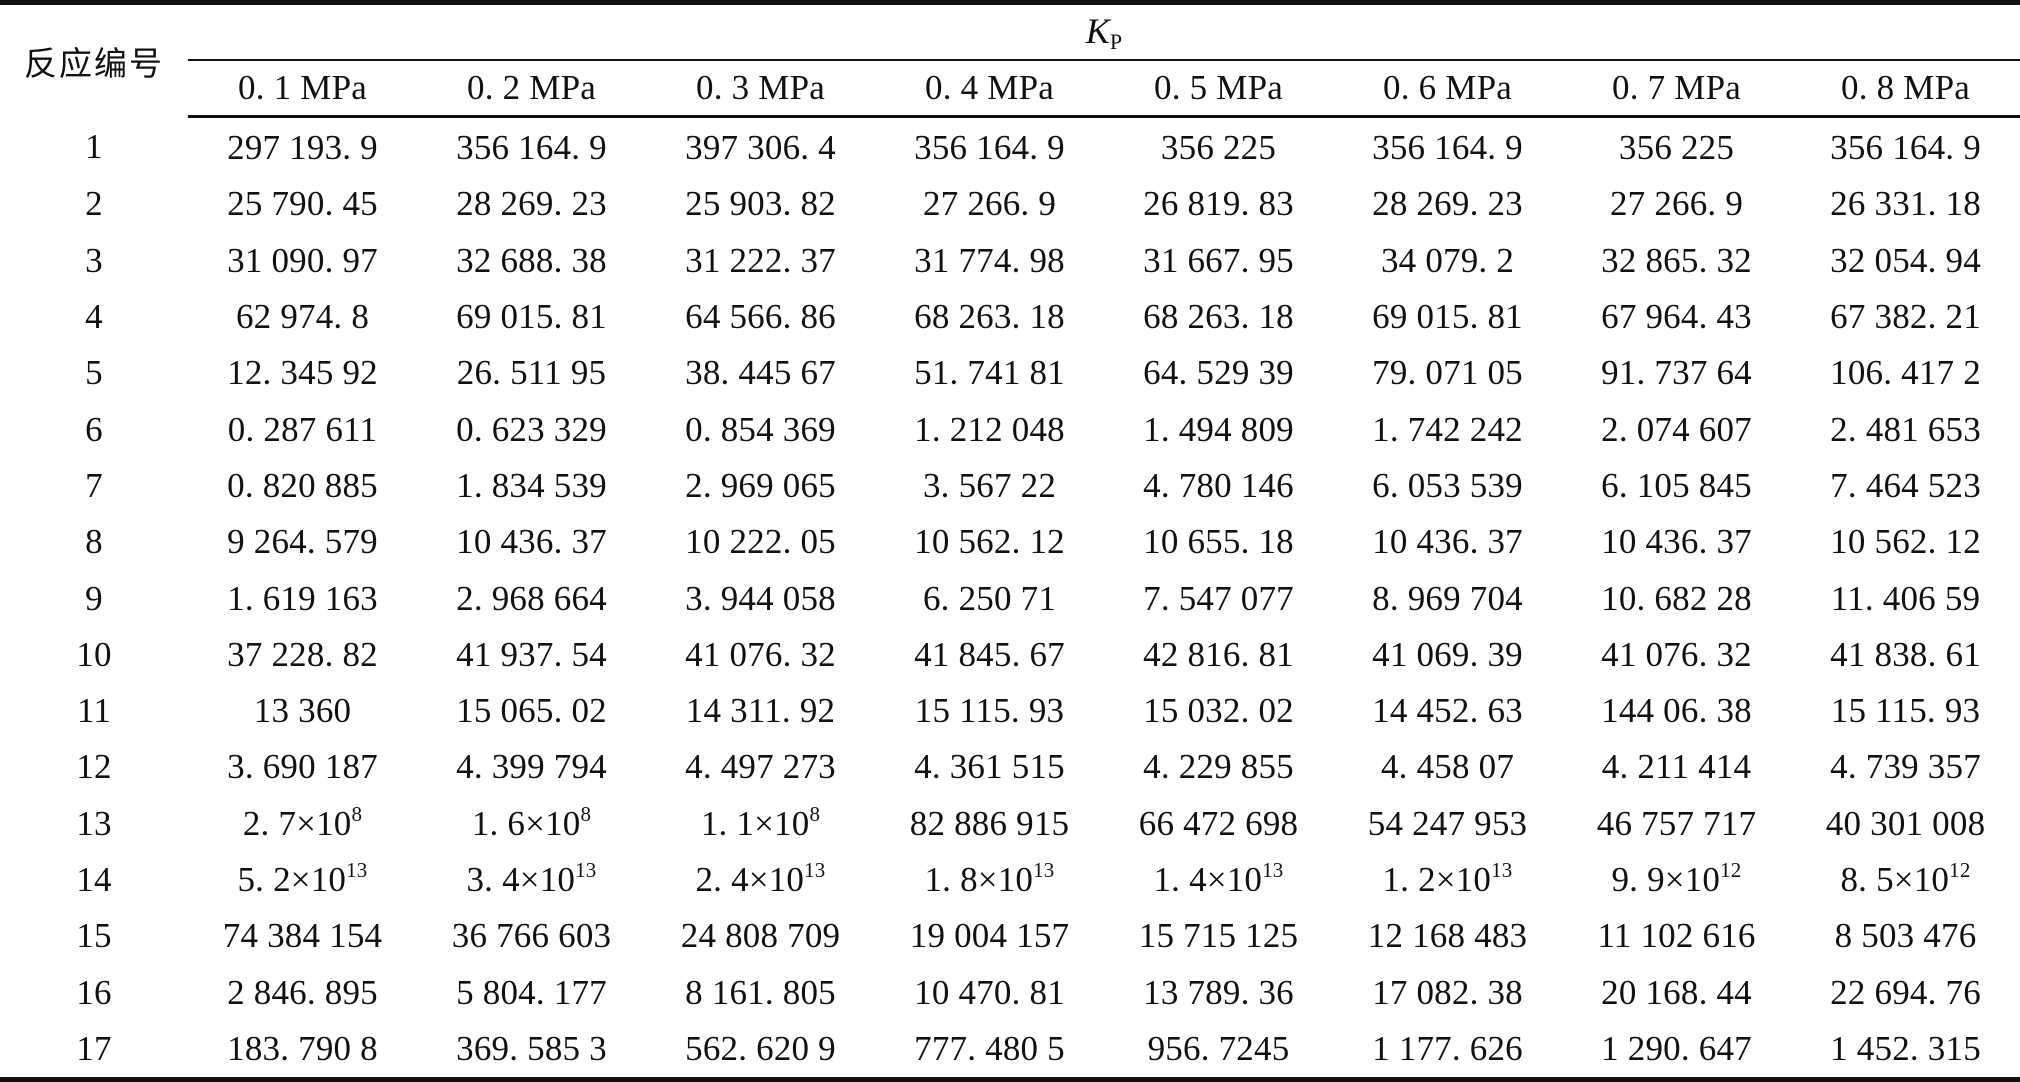 The image size is (2020, 1082). I want to click on kp-value-cell: 10 436. 37, so click(1676, 542).